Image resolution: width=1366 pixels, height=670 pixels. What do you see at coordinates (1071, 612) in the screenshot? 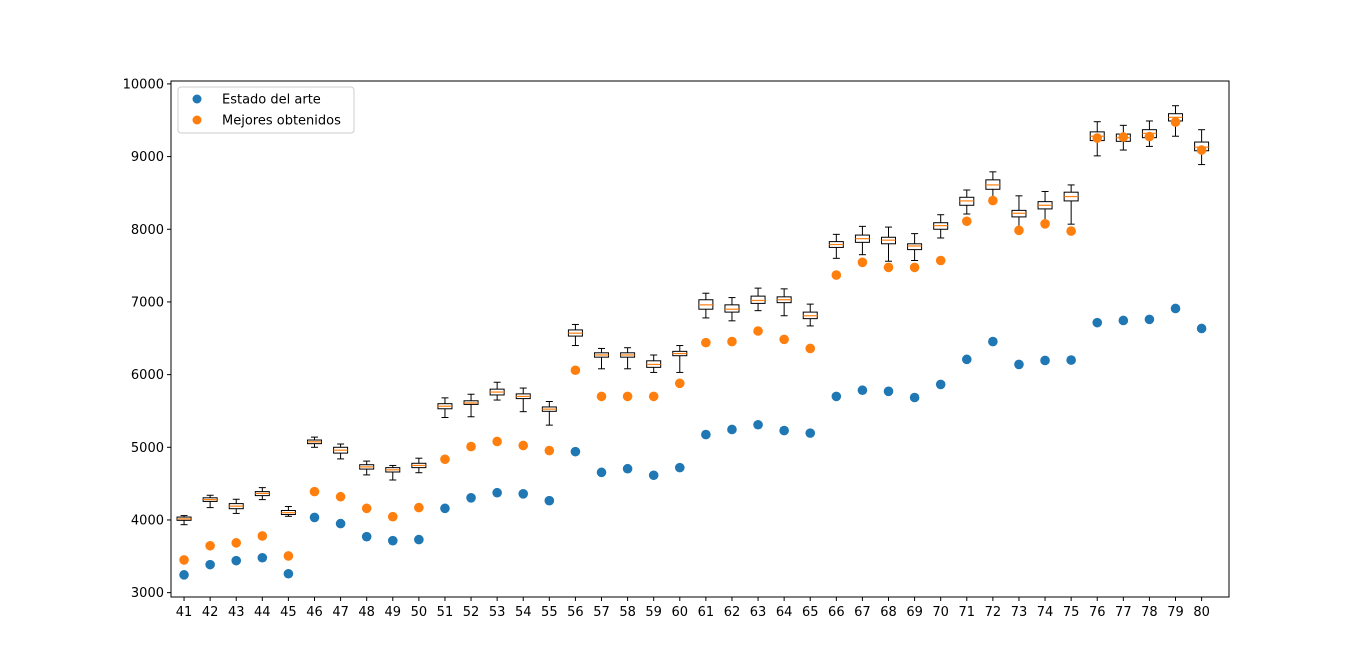
I see `x-tick-label: 75` at bounding box center [1071, 612].